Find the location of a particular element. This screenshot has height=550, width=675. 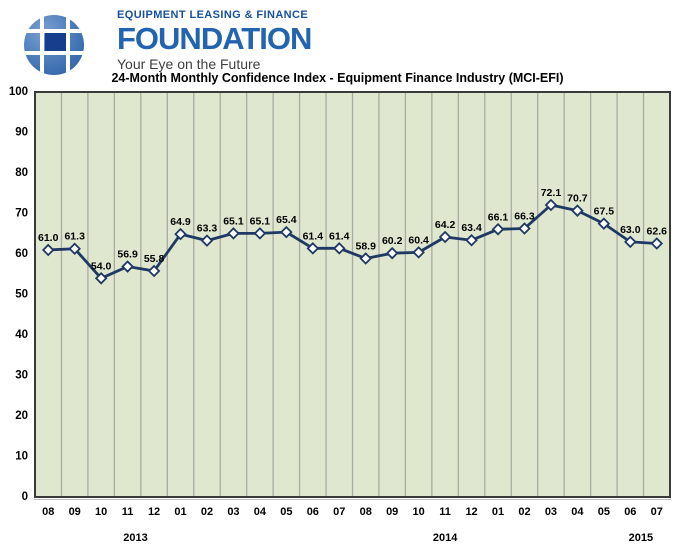

svg-text: 0 is located at coordinates (25, 497).